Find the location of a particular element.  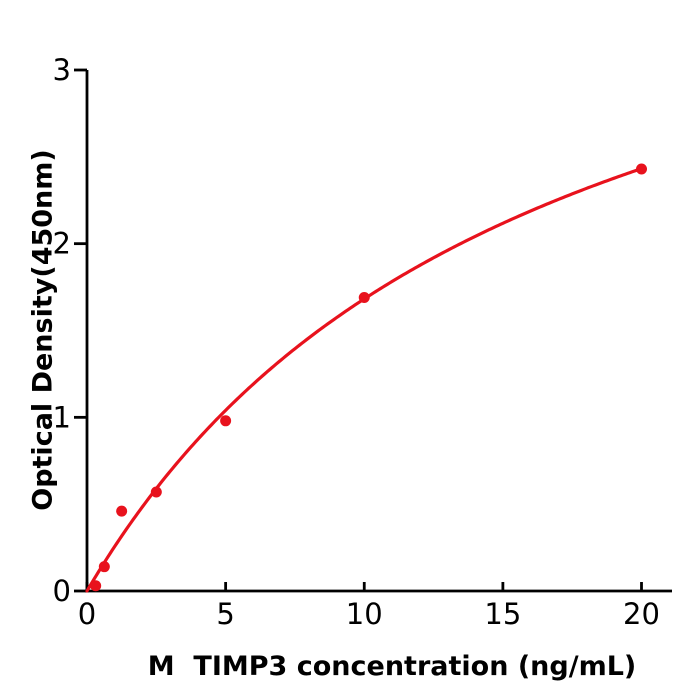

x-tick-label: 0 is located at coordinates (87, 614).